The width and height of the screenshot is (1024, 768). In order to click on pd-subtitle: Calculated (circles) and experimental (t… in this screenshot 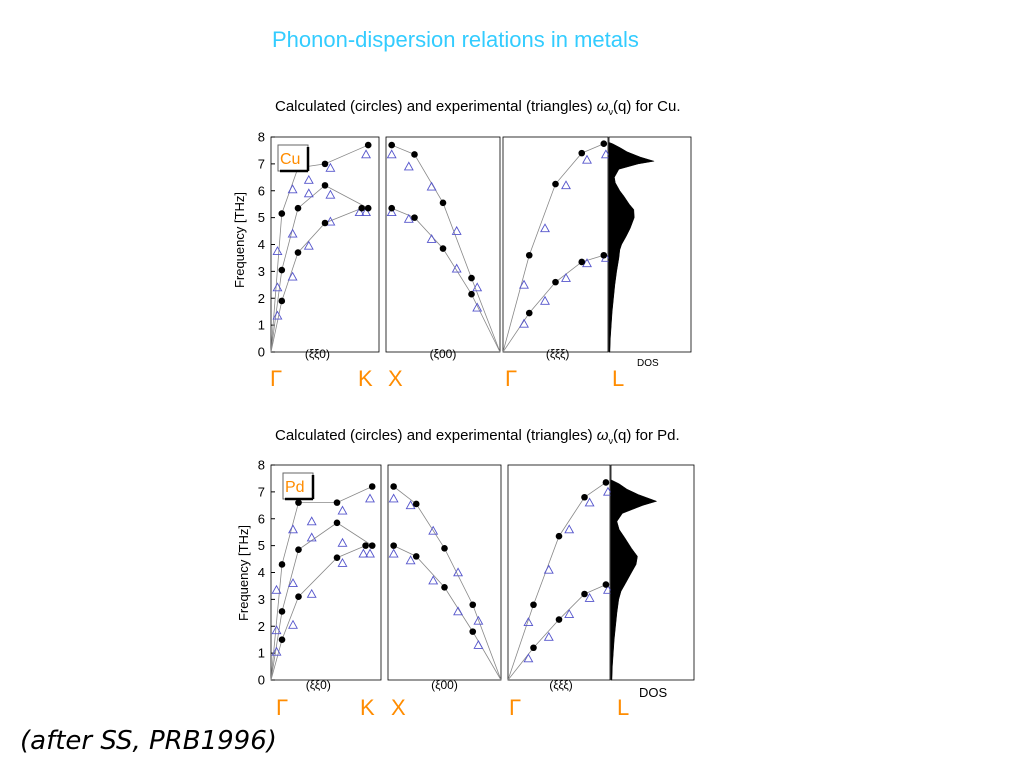, I will do `click(477, 436)`.